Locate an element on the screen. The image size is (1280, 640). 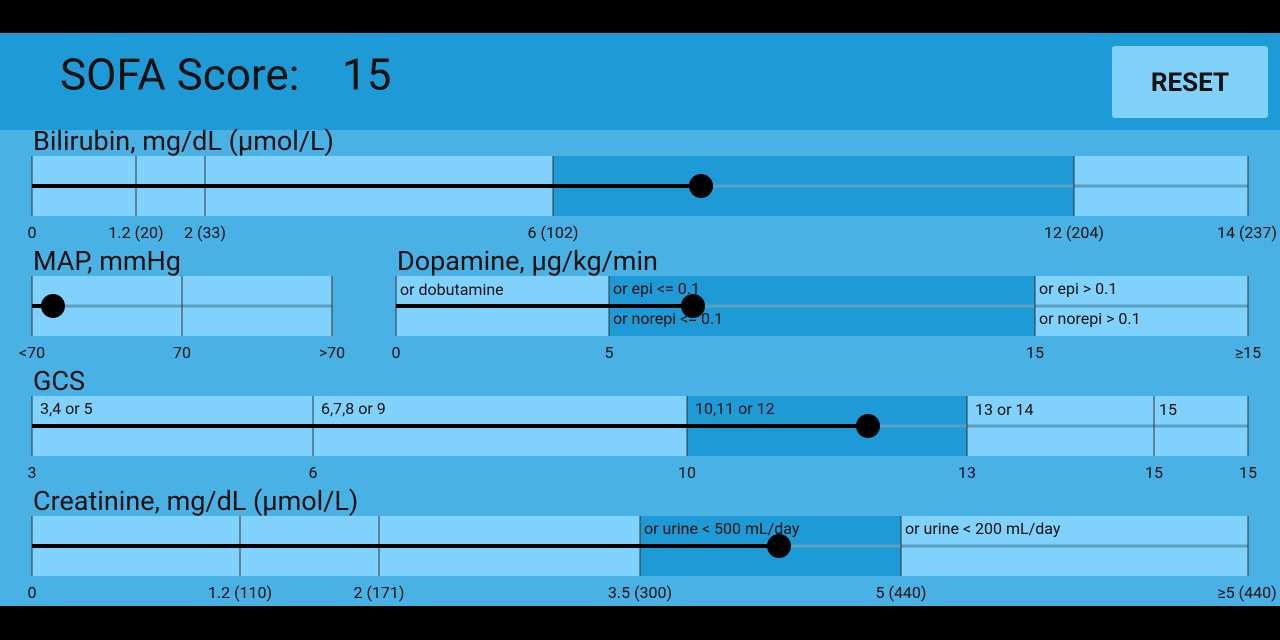
tick-label: 70 is located at coordinates (182, 352).